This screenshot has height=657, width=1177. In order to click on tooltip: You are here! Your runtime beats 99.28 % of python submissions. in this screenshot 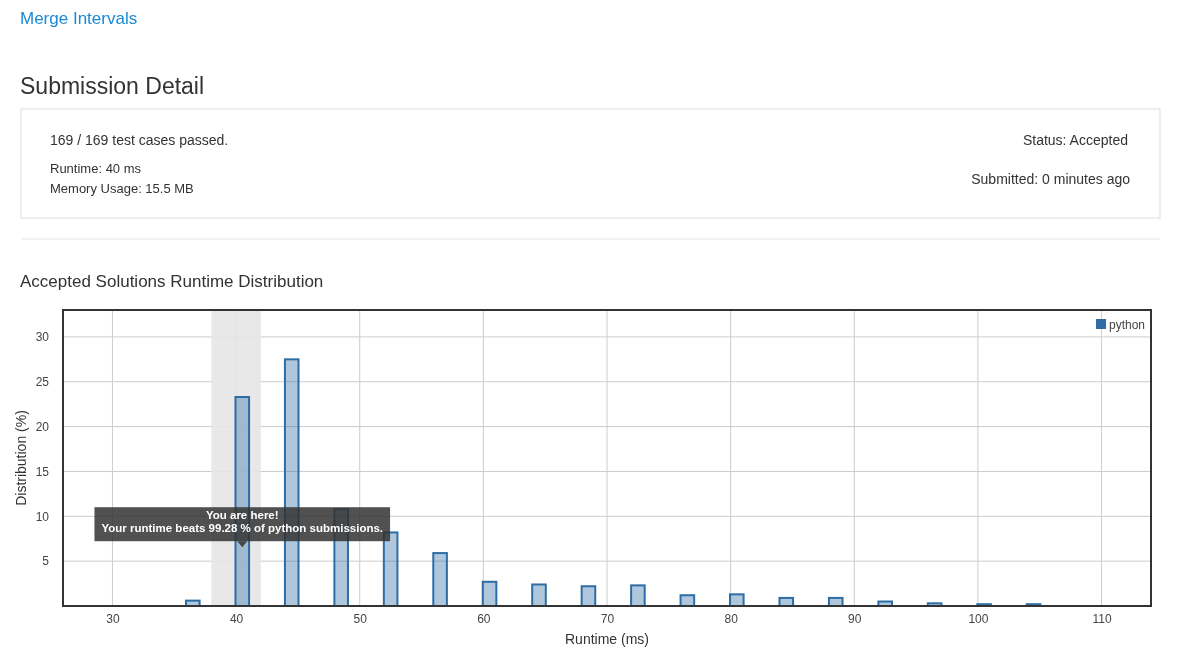, I will do `click(242, 527)`.